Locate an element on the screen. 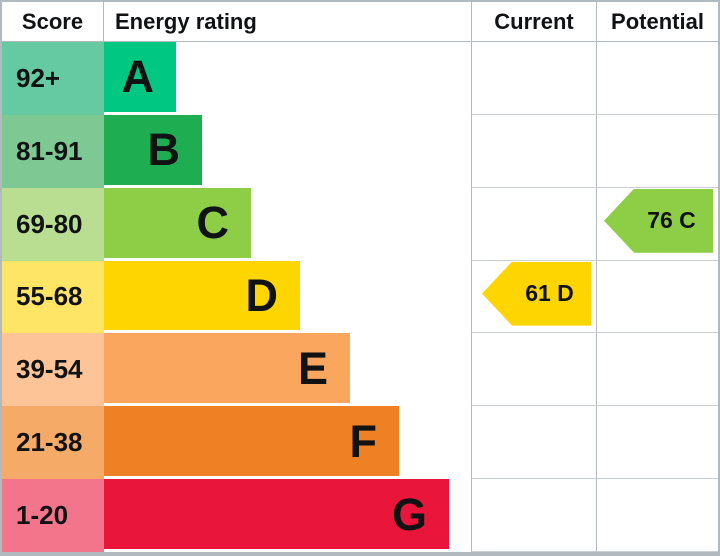 The height and width of the screenshot is (556, 720). band-c-bar-cell: C is located at coordinates (287, 224).